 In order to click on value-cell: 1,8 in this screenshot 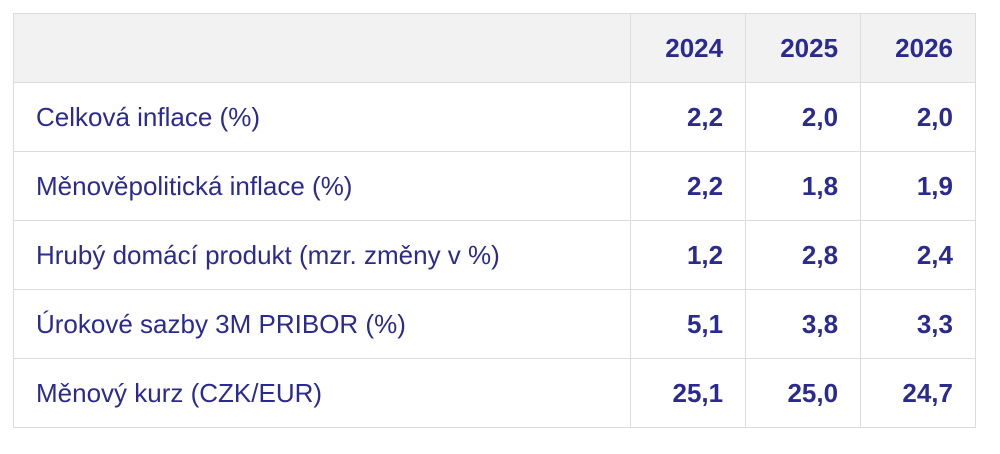, I will do `click(803, 186)`.